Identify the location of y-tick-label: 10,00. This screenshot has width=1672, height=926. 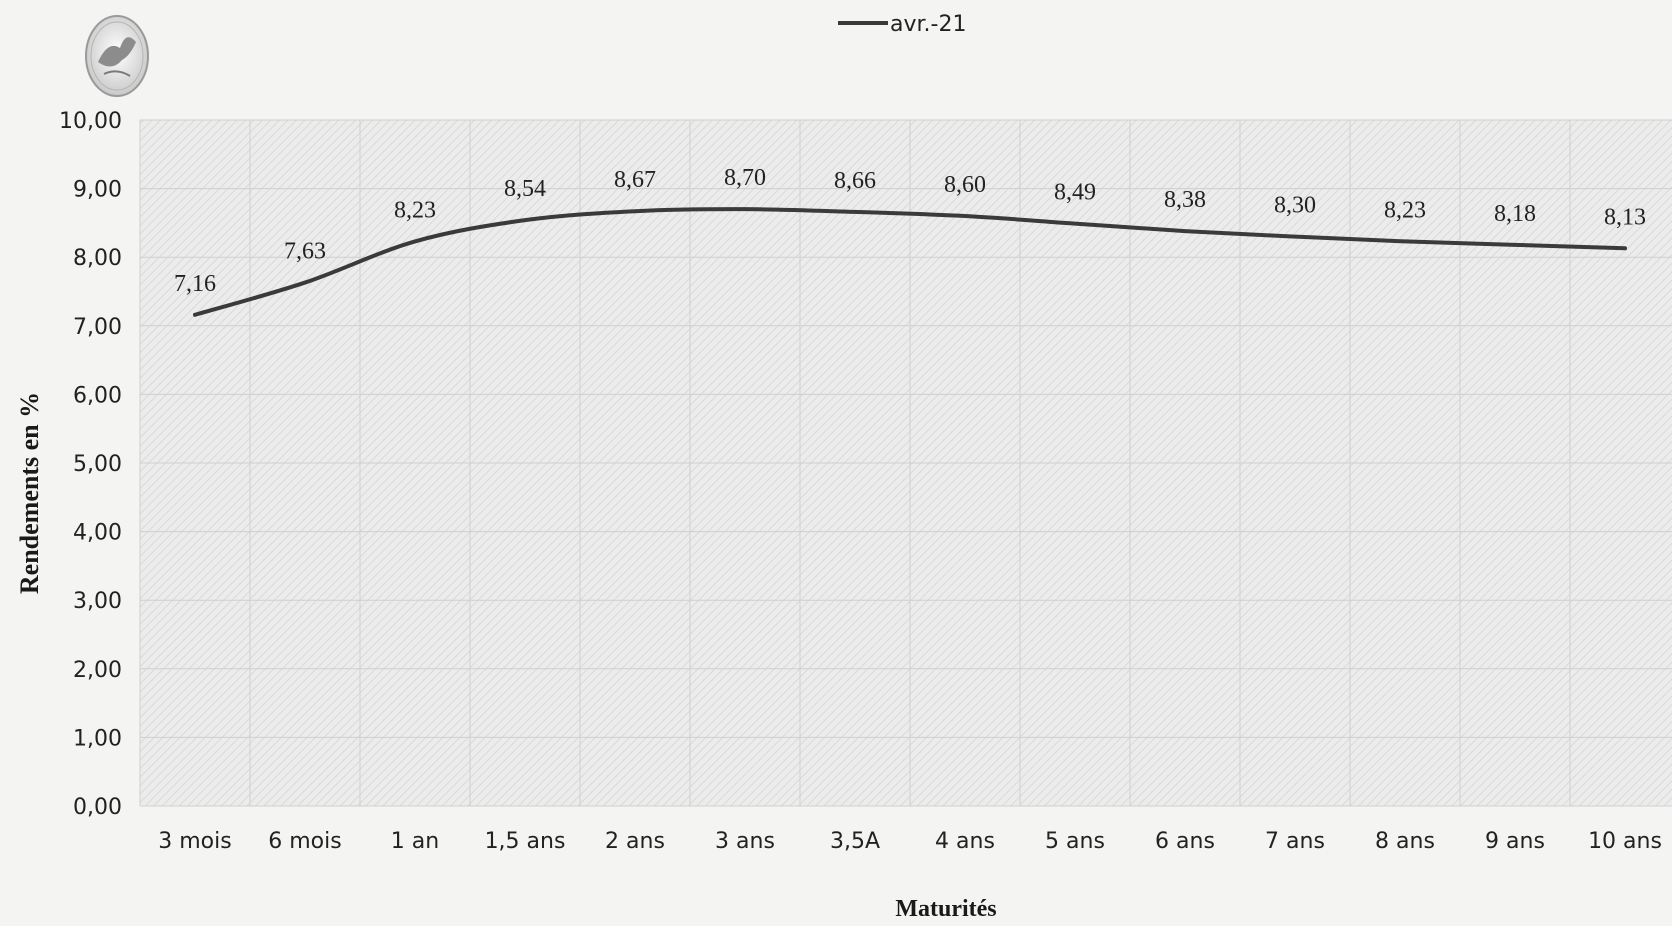
(90, 121).